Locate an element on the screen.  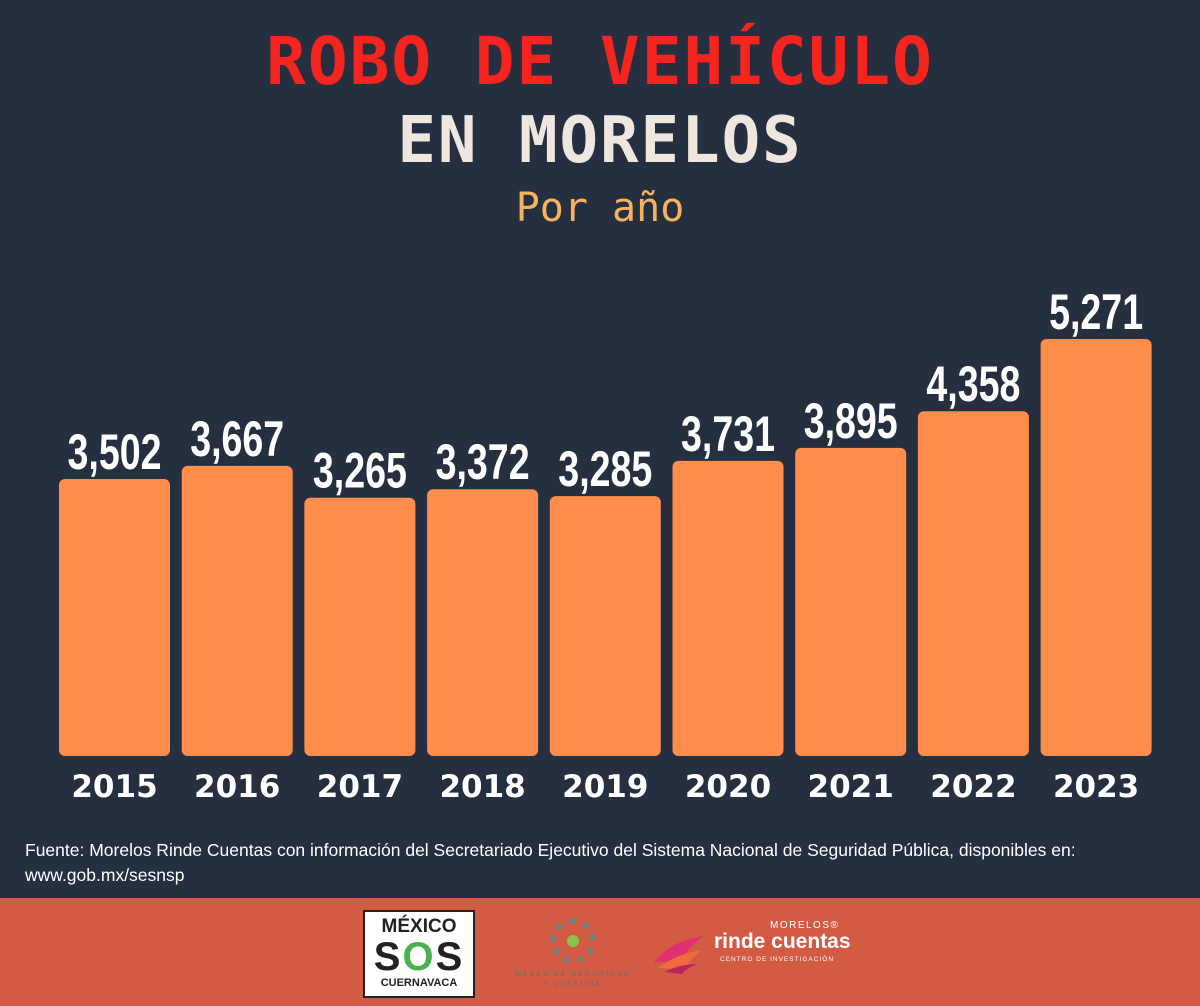
chart-title-line1: ROBO DE VEHÍCULO is located at coordinates (600, 61).